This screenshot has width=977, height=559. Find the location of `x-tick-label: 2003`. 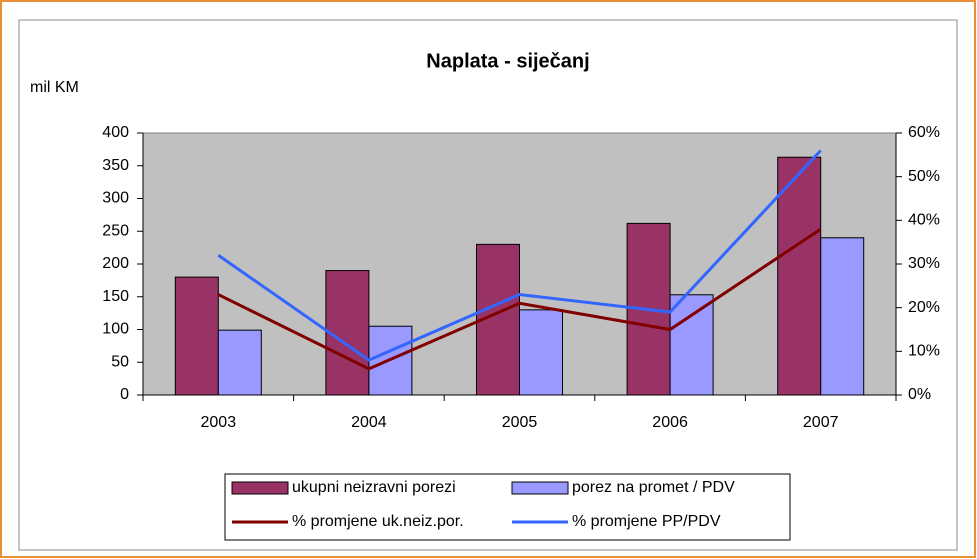

x-tick-label: 2003 is located at coordinates (219, 422).